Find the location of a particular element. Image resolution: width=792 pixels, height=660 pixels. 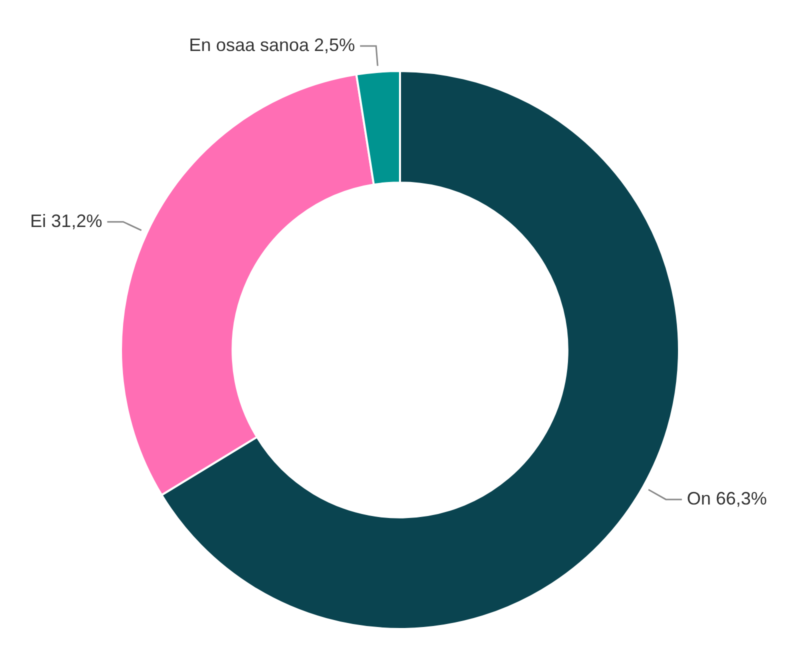

slice-label: On 66,3% is located at coordinates (726, 498).